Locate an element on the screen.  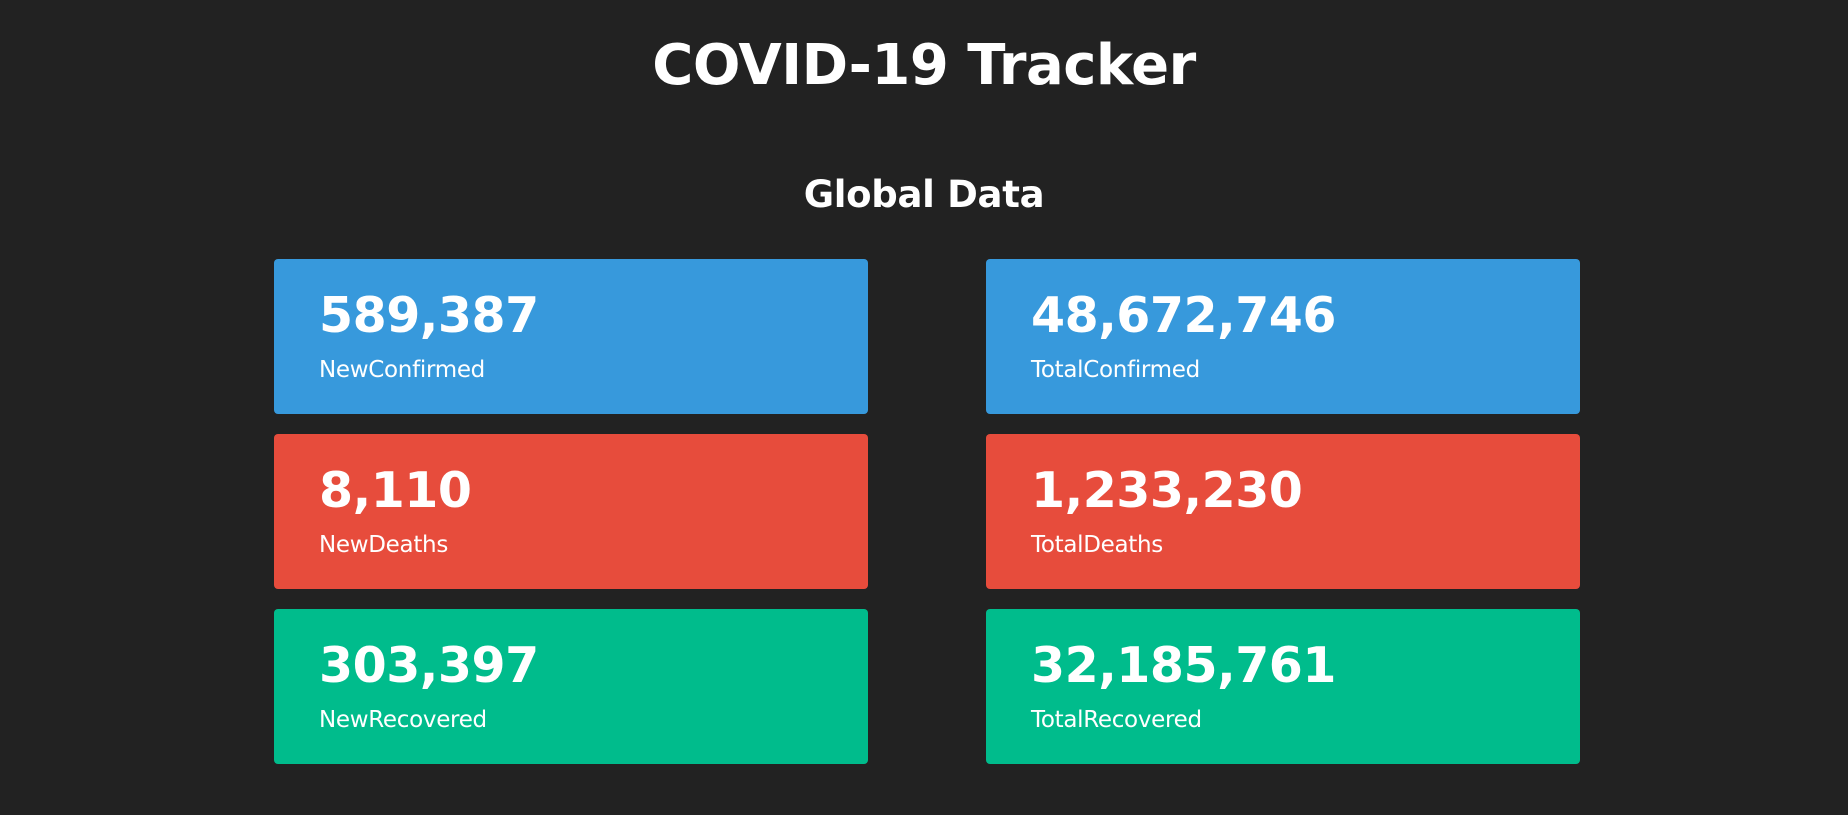
total-confirmed-label: TotalConfirmed is located at coordinates (1115, 370).